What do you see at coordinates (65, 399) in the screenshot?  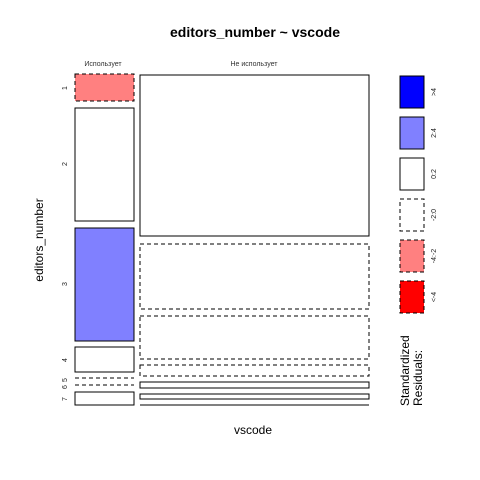 I see `row-tick-label: 7` at bounding box center [65, 399].